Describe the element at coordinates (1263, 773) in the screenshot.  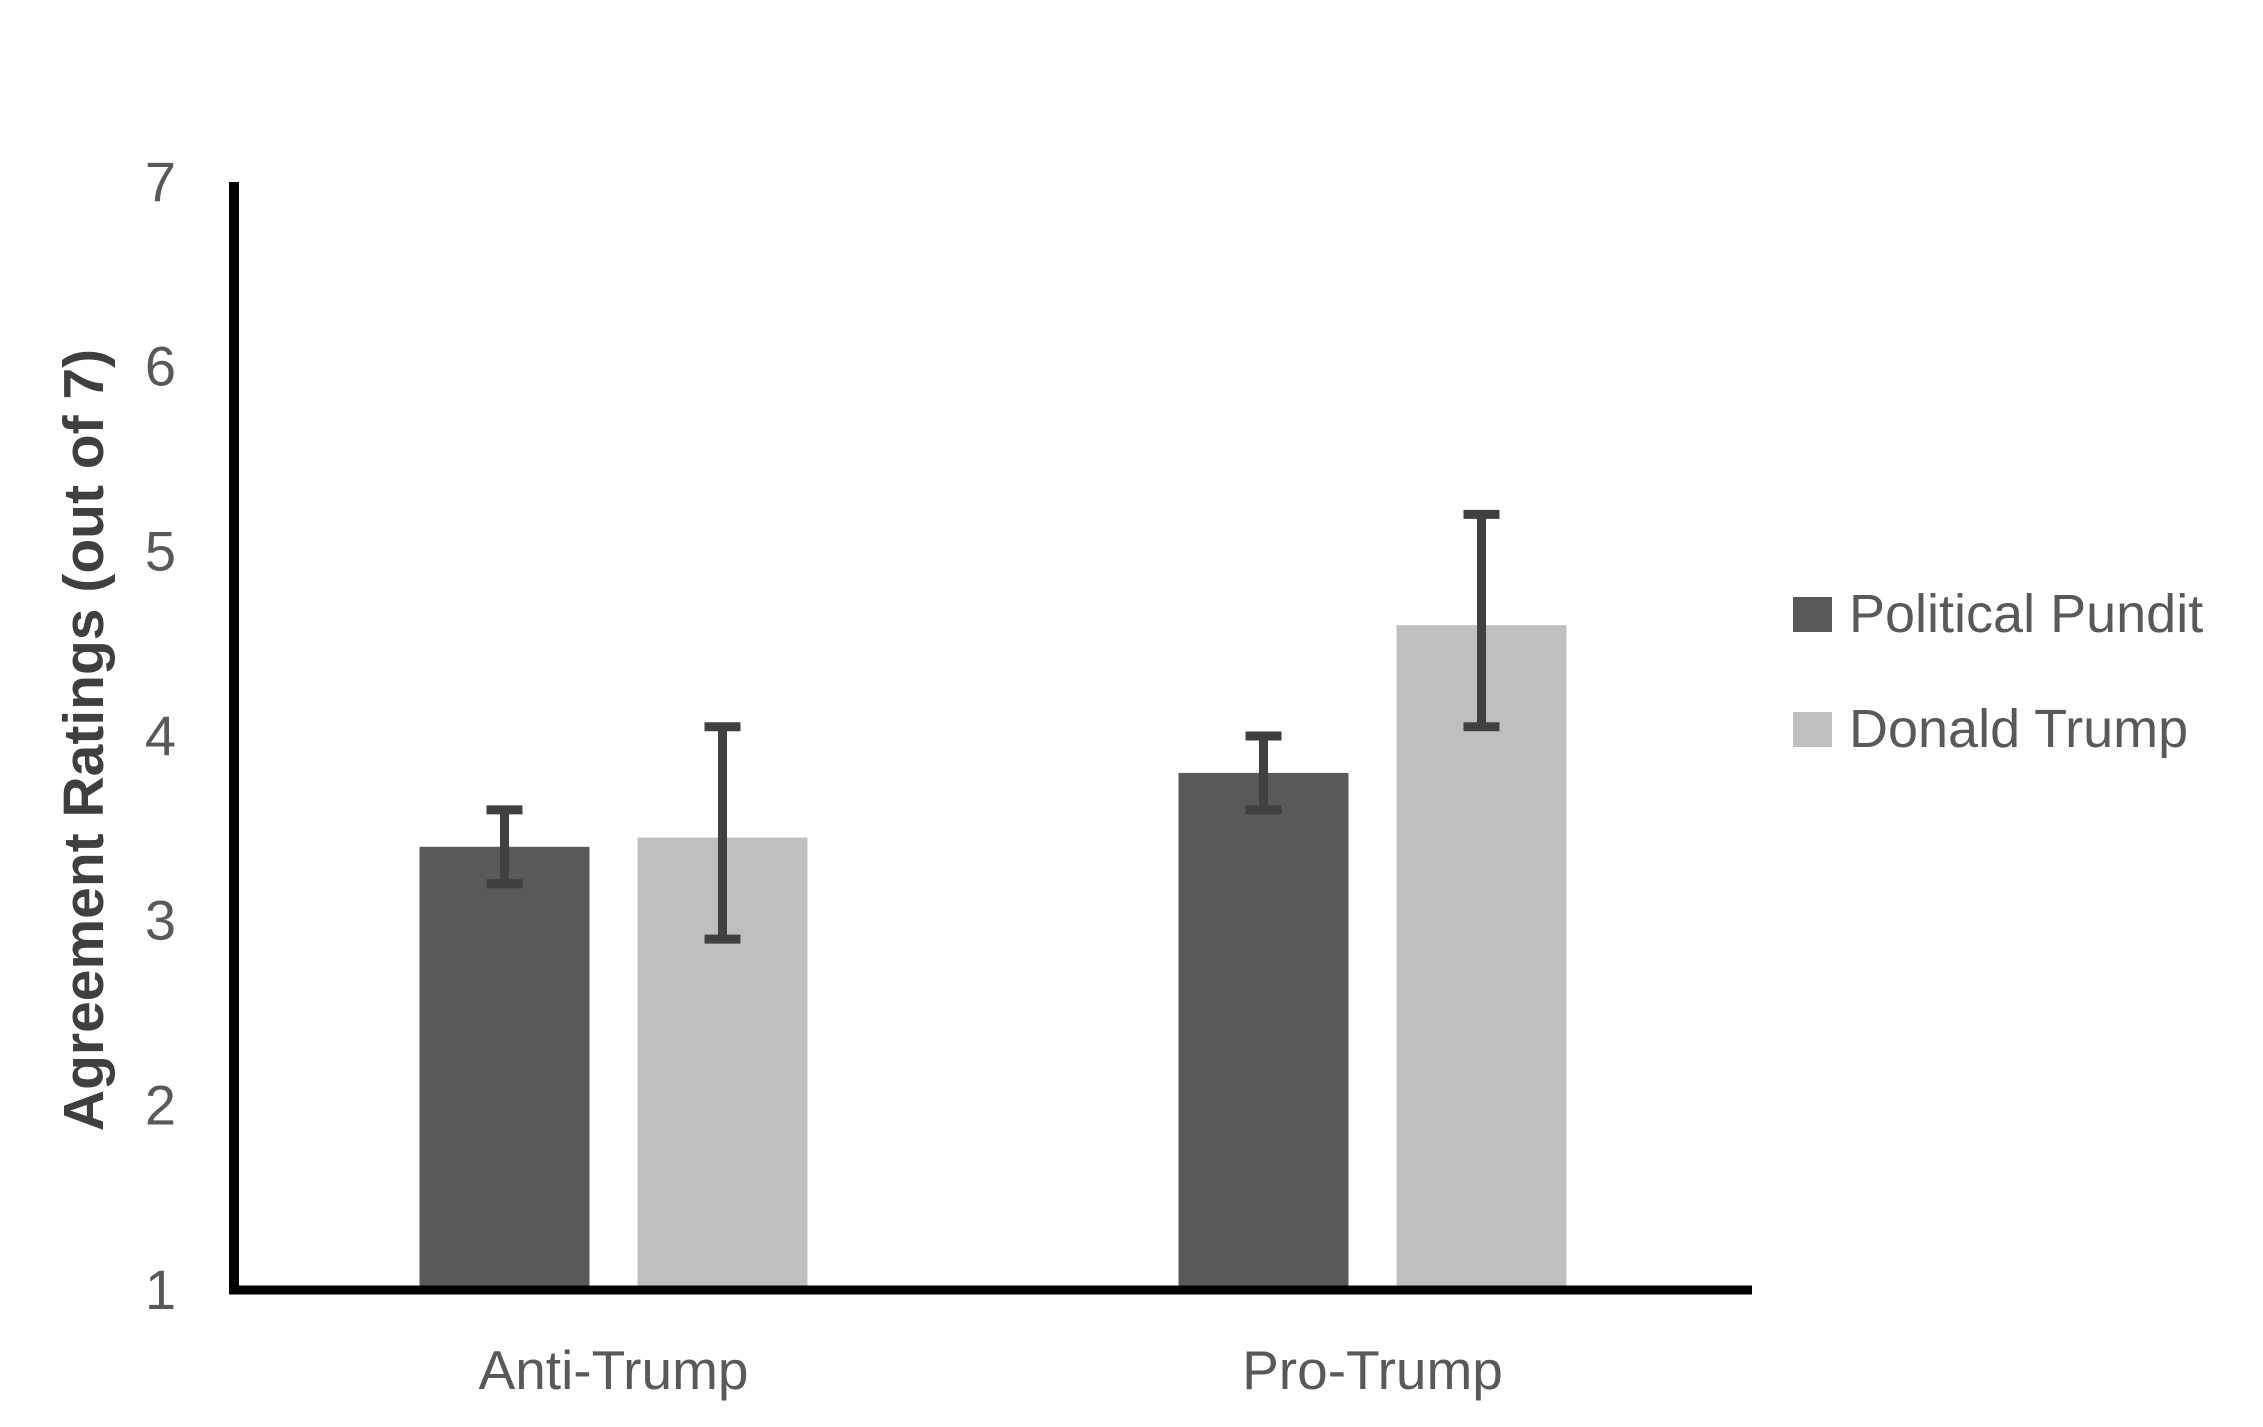
I see `error-bar-pro-trump-political-pundit` at that location.